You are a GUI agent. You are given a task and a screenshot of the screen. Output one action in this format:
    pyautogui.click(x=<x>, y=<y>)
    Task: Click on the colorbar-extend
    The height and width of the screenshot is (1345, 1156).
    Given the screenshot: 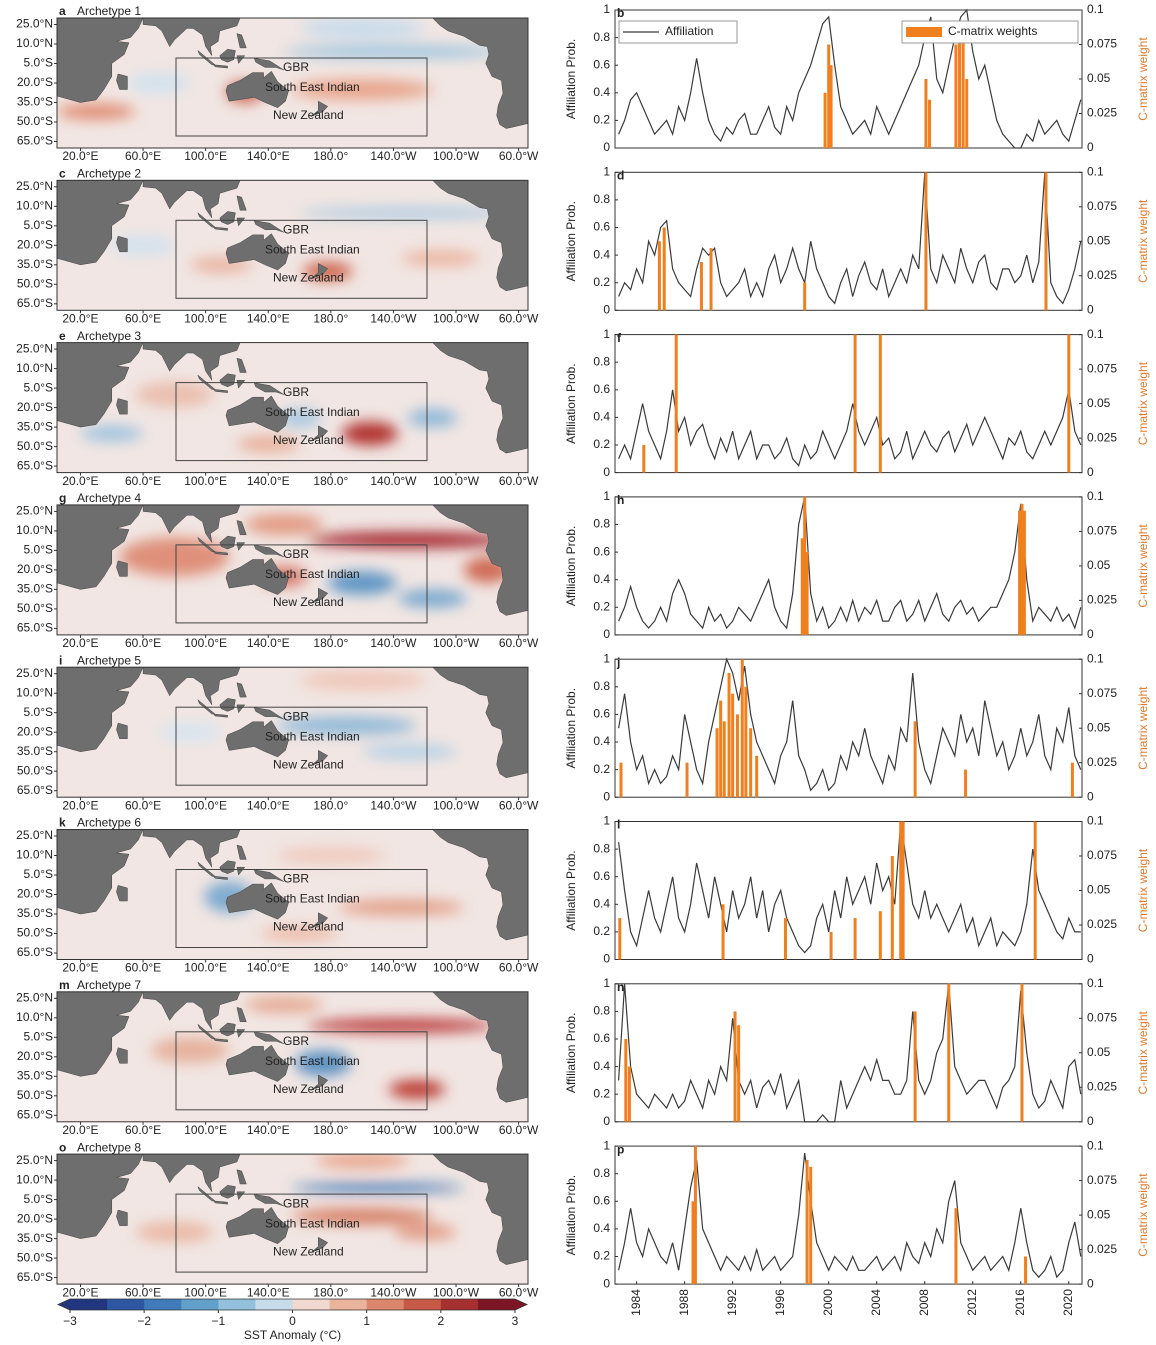 What is the action you would take?
    pyautogui.click(x=64, y=1304)
    